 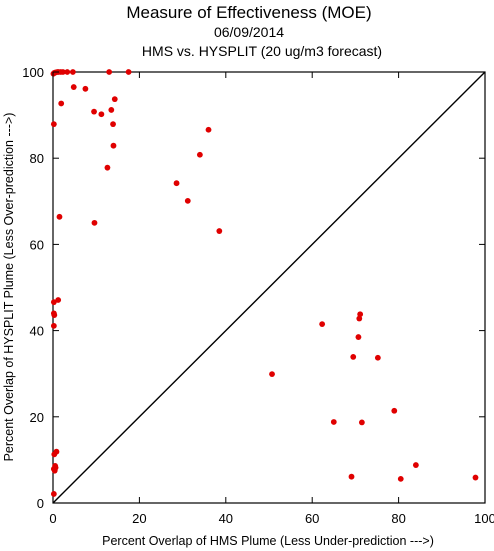 What do you see at coordinates (37, 244) in the screenshot?
I see `y-tick-label: 60` at bounding box center [37, 244].